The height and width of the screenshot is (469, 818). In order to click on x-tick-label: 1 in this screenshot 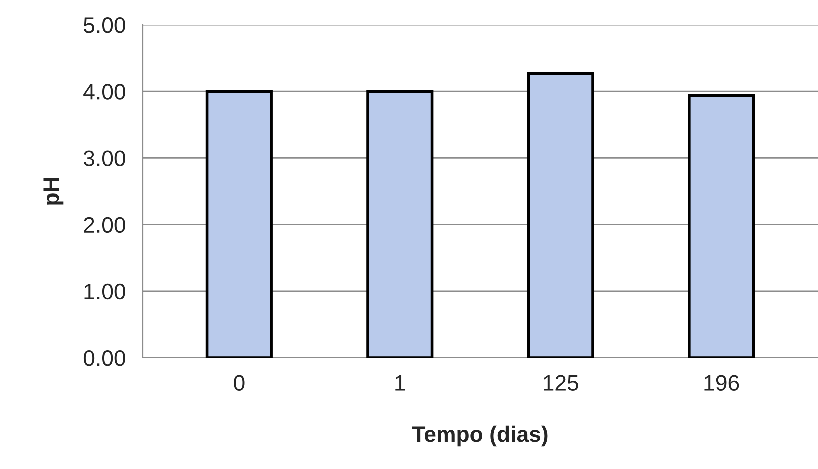, I will do `click(401, 383)`.